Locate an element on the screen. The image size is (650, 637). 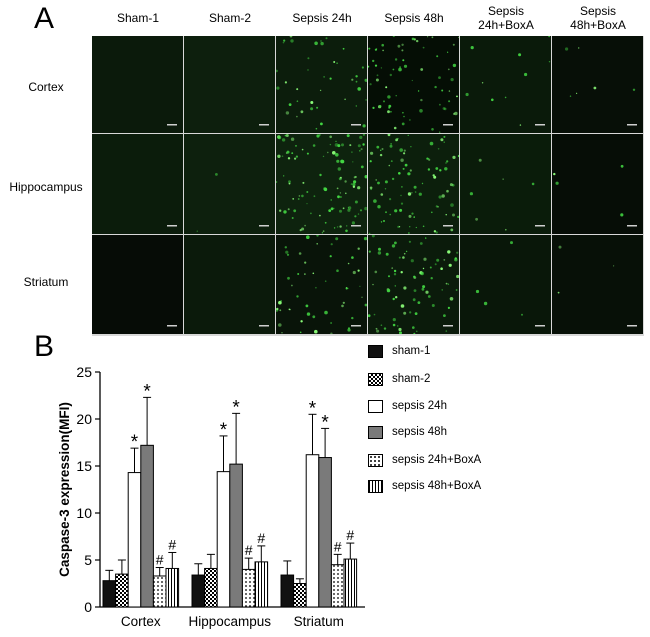
legend-item: sham-2 is located at coordinates (399, 379).